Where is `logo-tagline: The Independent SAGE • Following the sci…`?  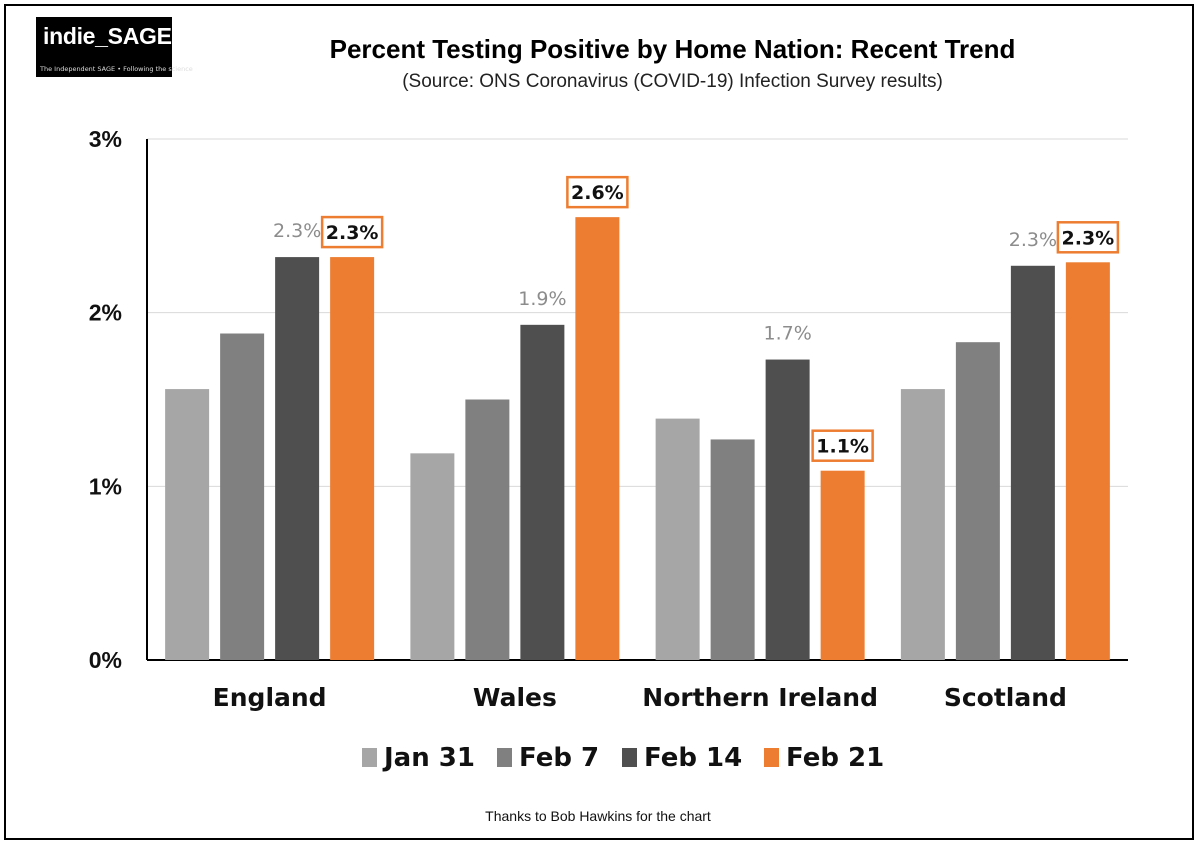
logo-tagline: The Independent SAGE • Following the sci… is located at coordinates (116, 69).